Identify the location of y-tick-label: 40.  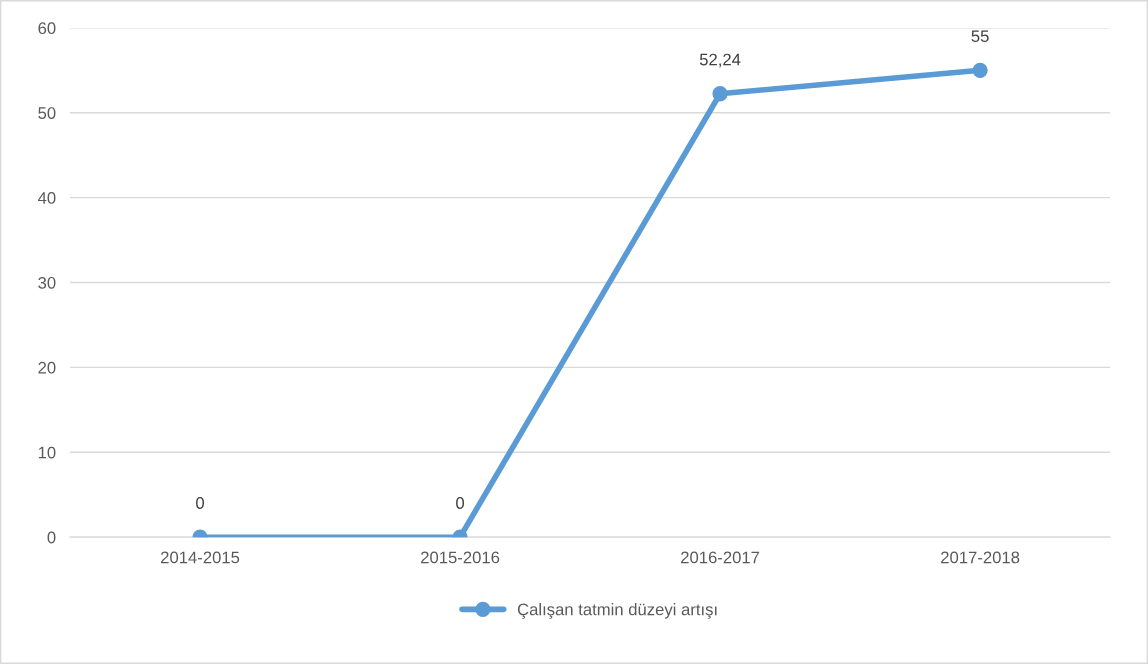
(46, 198).